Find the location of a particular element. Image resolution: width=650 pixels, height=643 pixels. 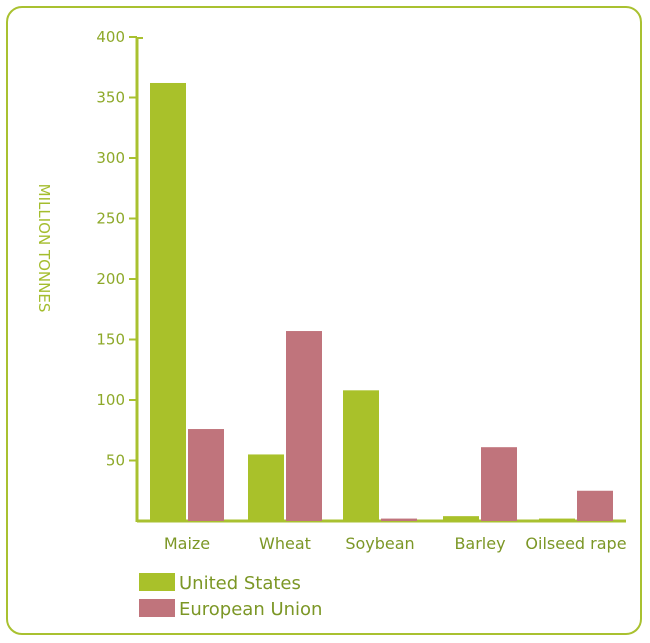

x-tick-label: Soybean is located at coordinates (379, 543).